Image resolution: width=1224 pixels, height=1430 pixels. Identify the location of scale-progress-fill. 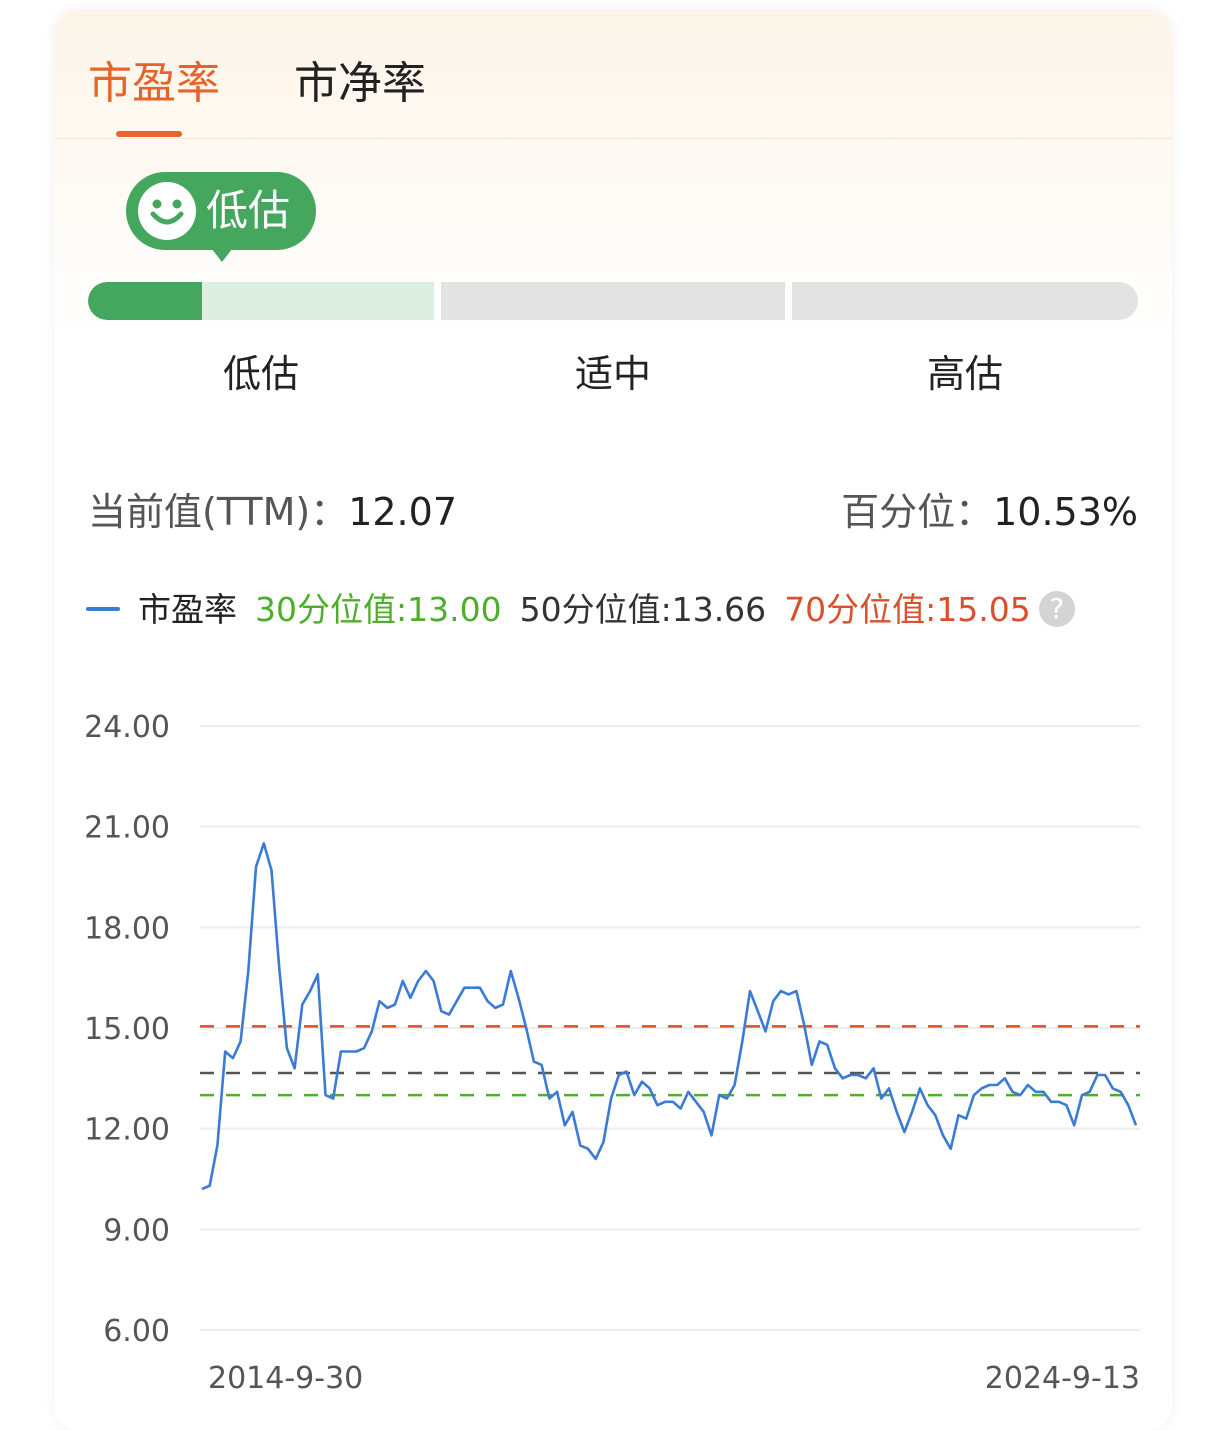
(145, 301).